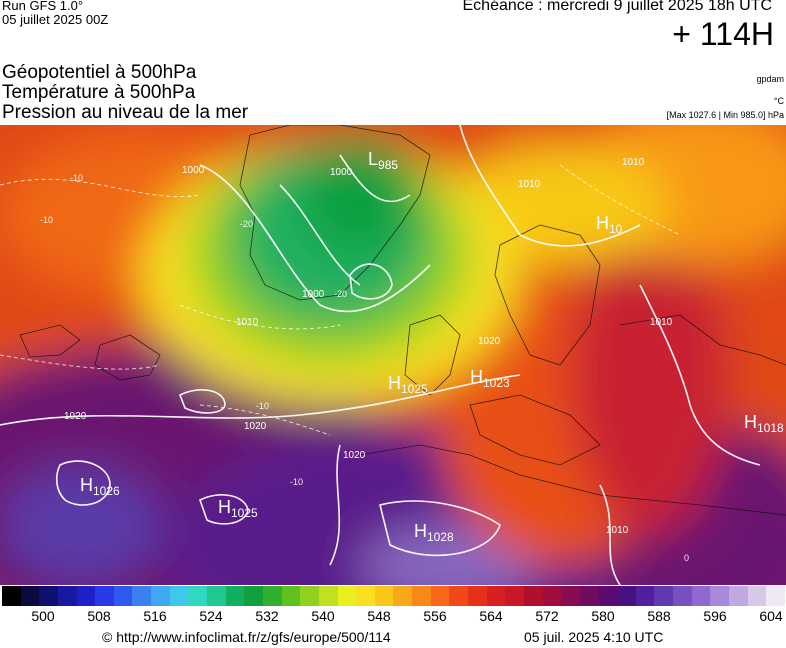  What do you see at coordinates (547, 616) in the screenshot?
I see `colorbar-tick-label: 572` at bounding box center [547, 616].